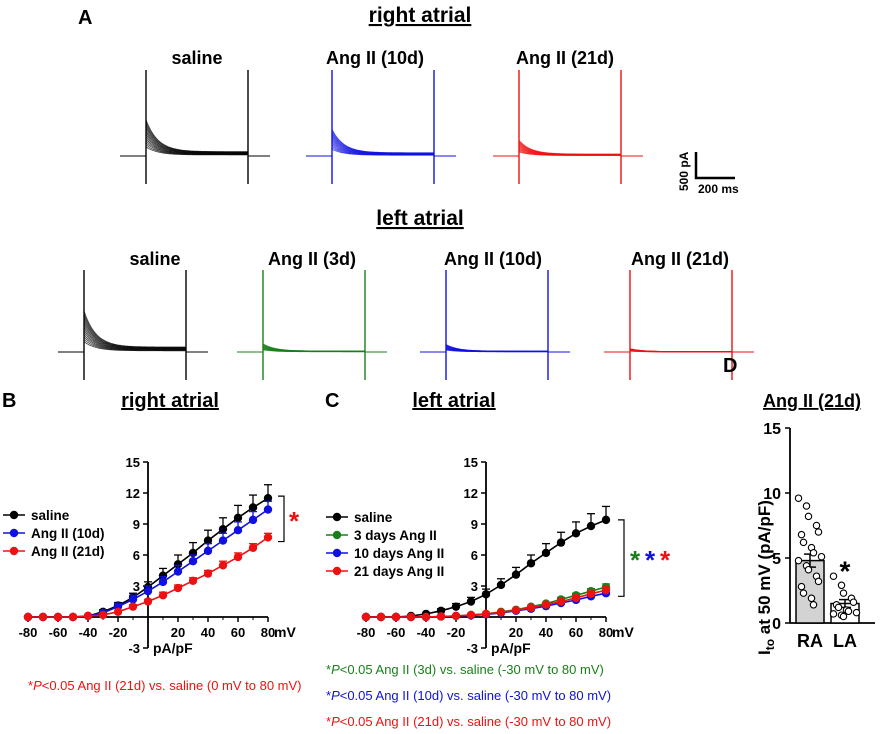  Describe the element at coordinates (312, 259) in the screenshot. I see `la-trace-label-ang3: Ang II (3d)` at that location.